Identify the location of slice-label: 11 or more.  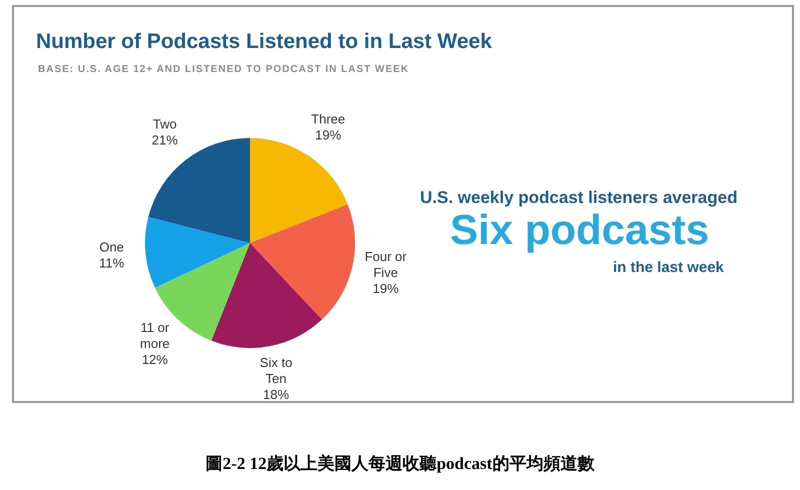
(155, 335).